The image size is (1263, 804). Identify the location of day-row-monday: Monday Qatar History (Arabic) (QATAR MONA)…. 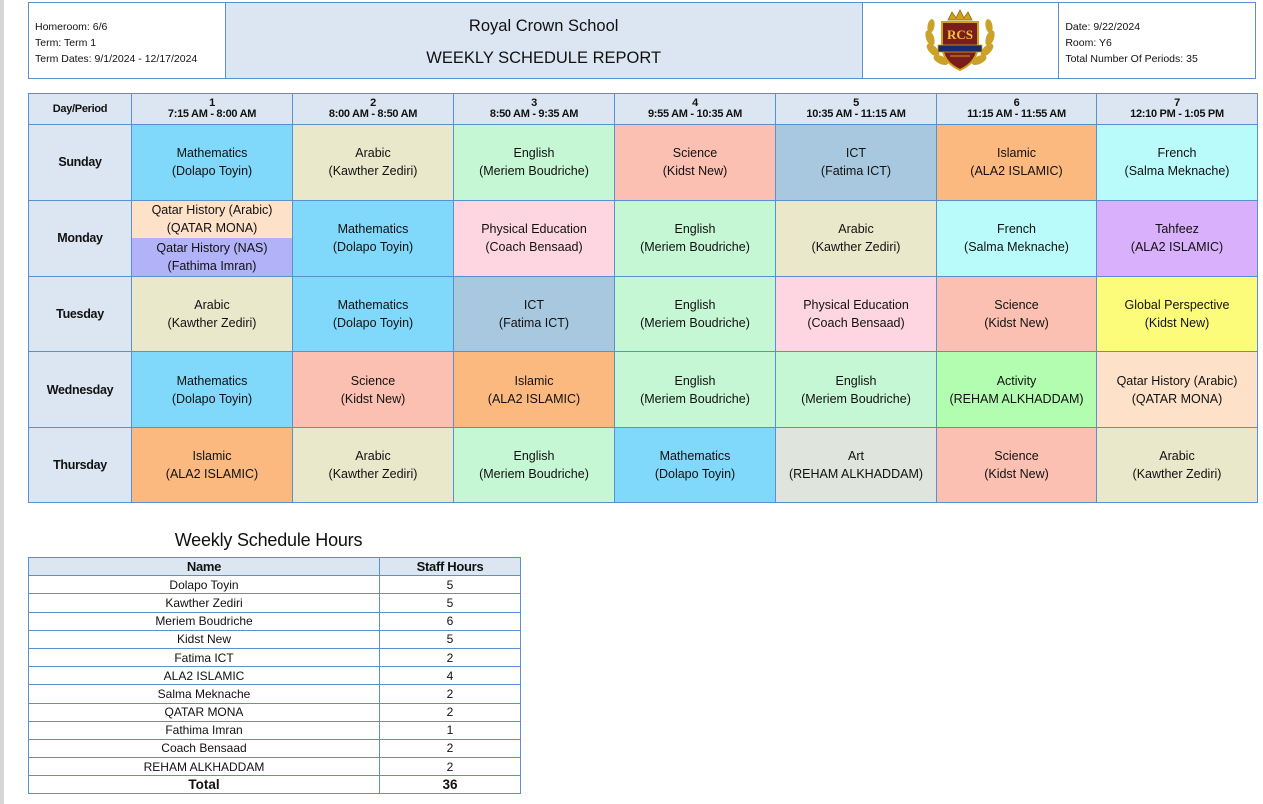
(643, 238).